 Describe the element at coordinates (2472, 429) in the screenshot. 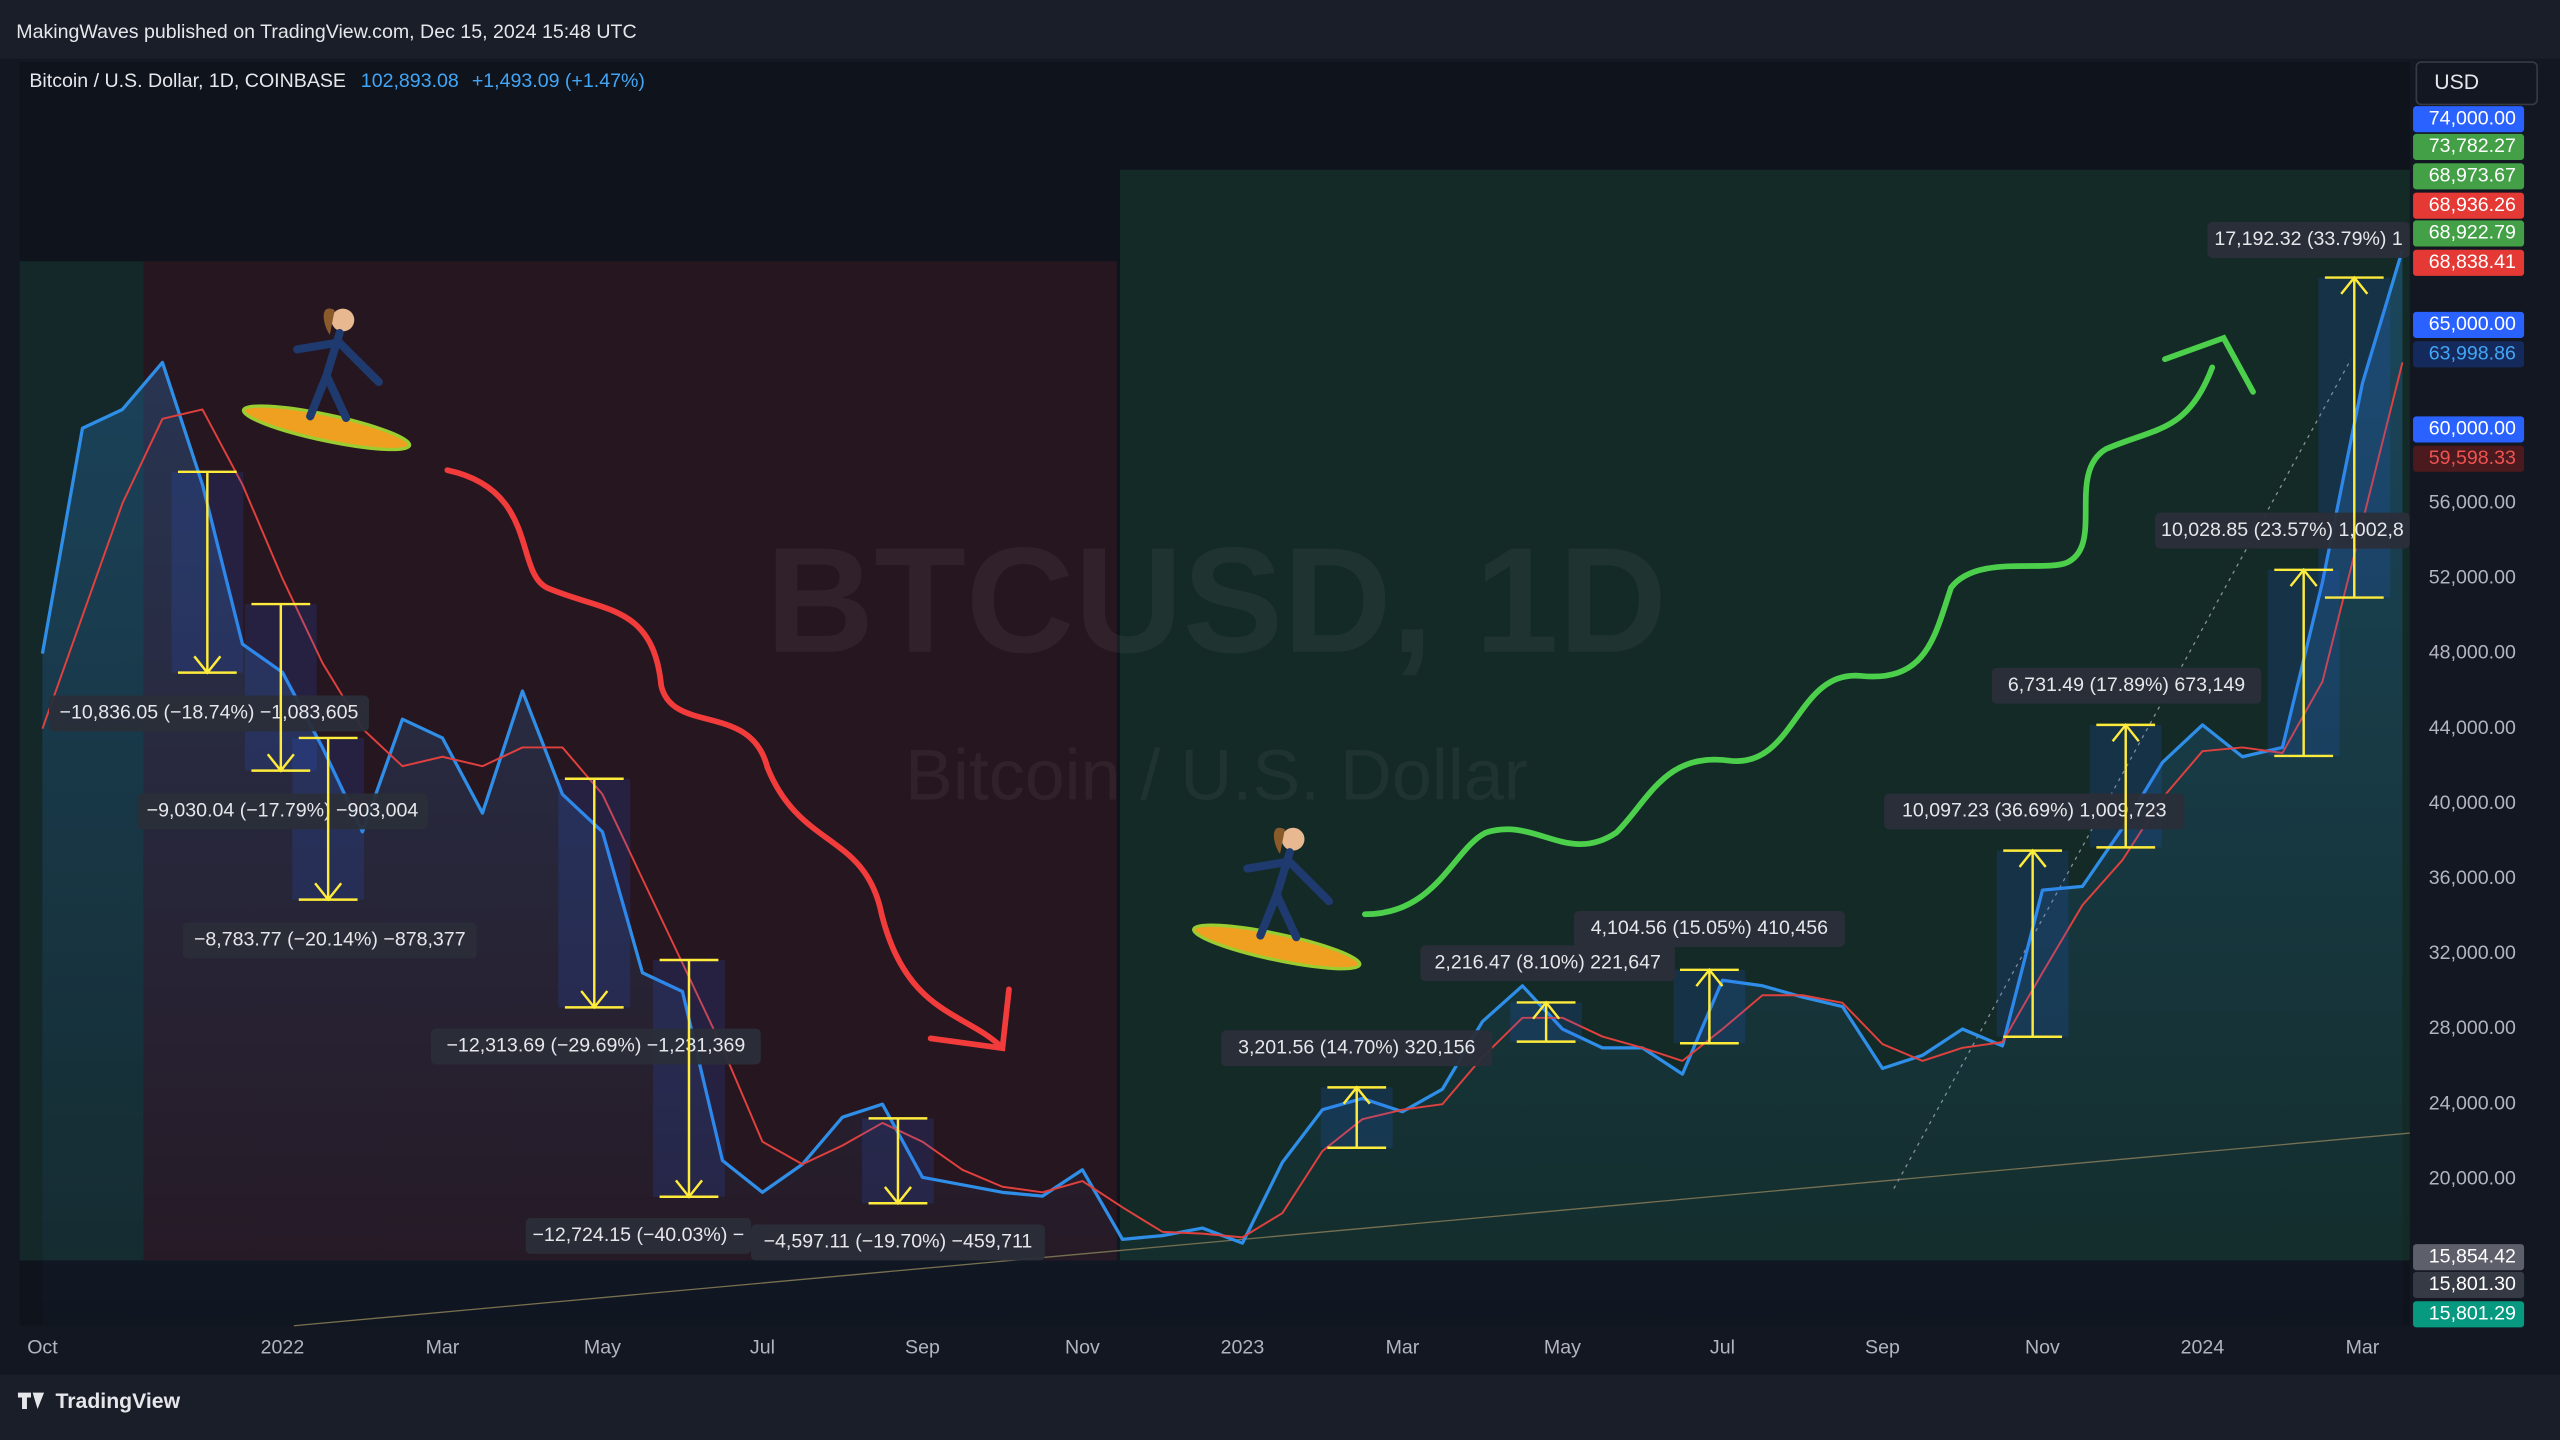

I see `price-tag-label: 60,000.00` at that location.